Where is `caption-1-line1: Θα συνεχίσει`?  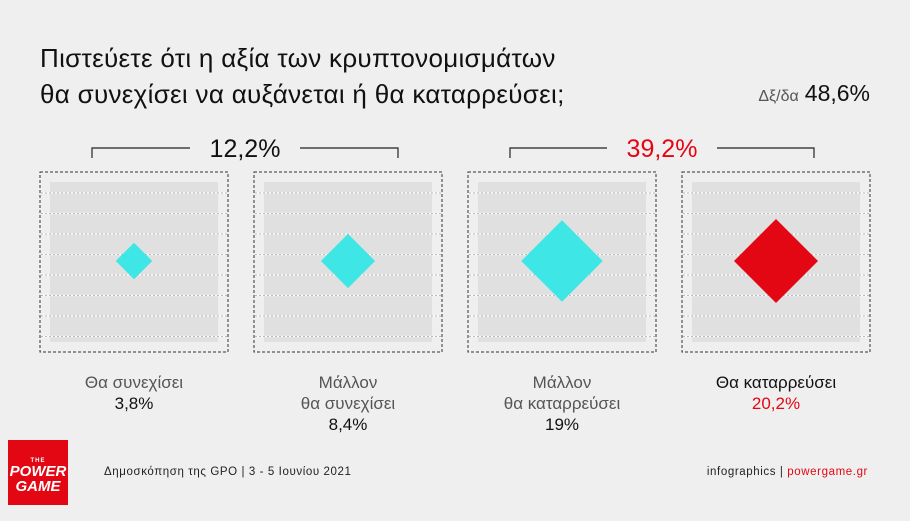
caption-1-line1: Θα συνεχίσει is located at coordinates (134, 382).